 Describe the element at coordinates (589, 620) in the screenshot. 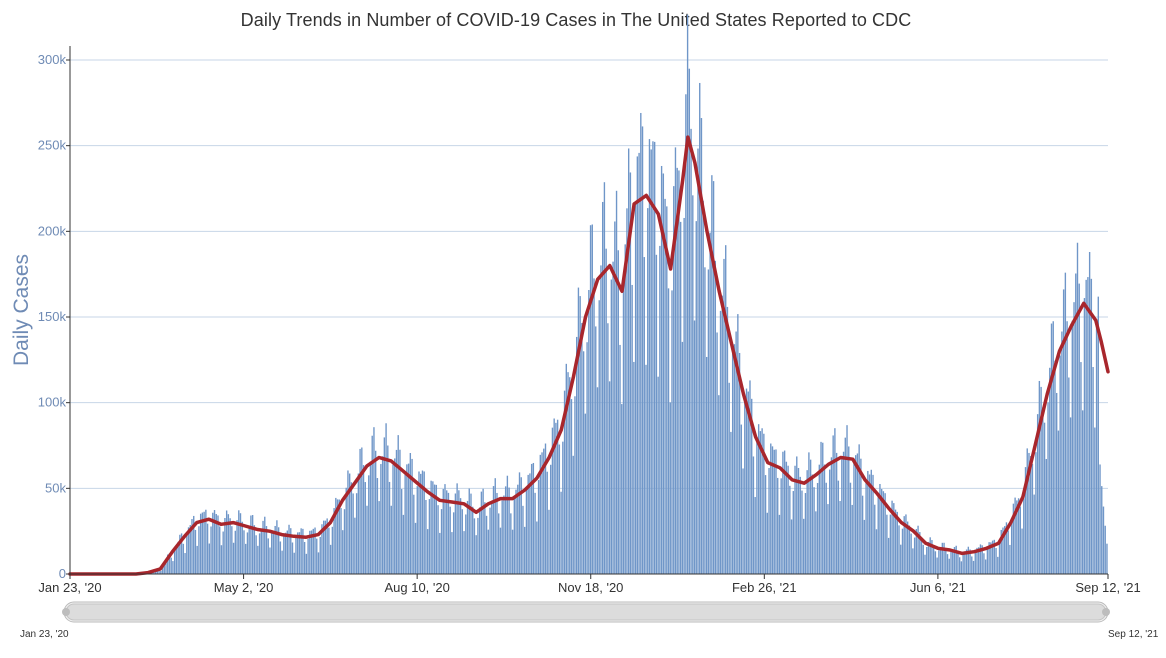

I see `range-navigator: Jan 23, '20 Sep 12, '21` at that location.